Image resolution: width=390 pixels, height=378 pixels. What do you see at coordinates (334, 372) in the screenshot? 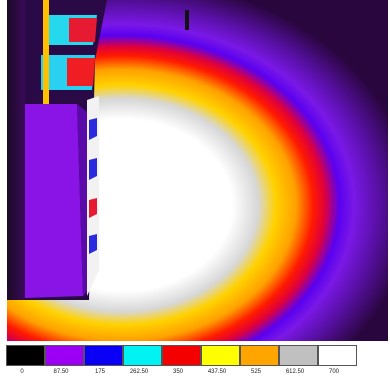
I see `legend-tick-label: 700` at bounding box center [334, 372].